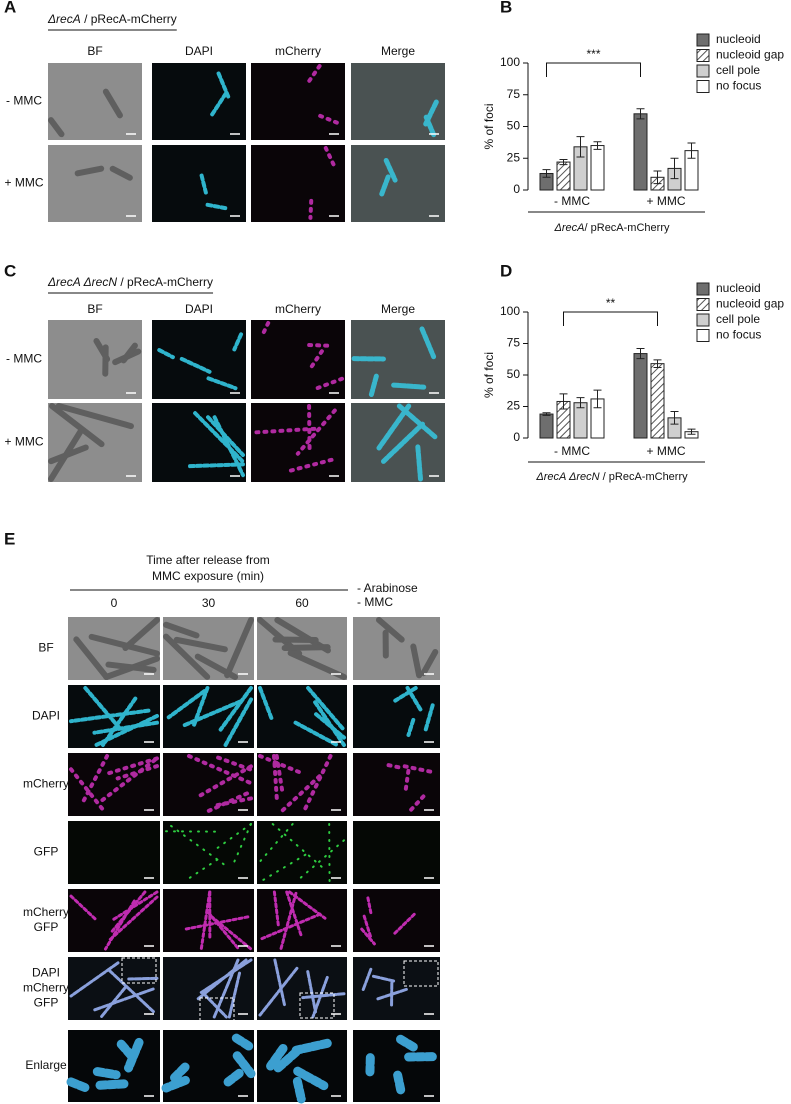  Describe the element at coordinates (750, 55) in the screenshot. I see `legend-label: nucleoid gap` at that location.